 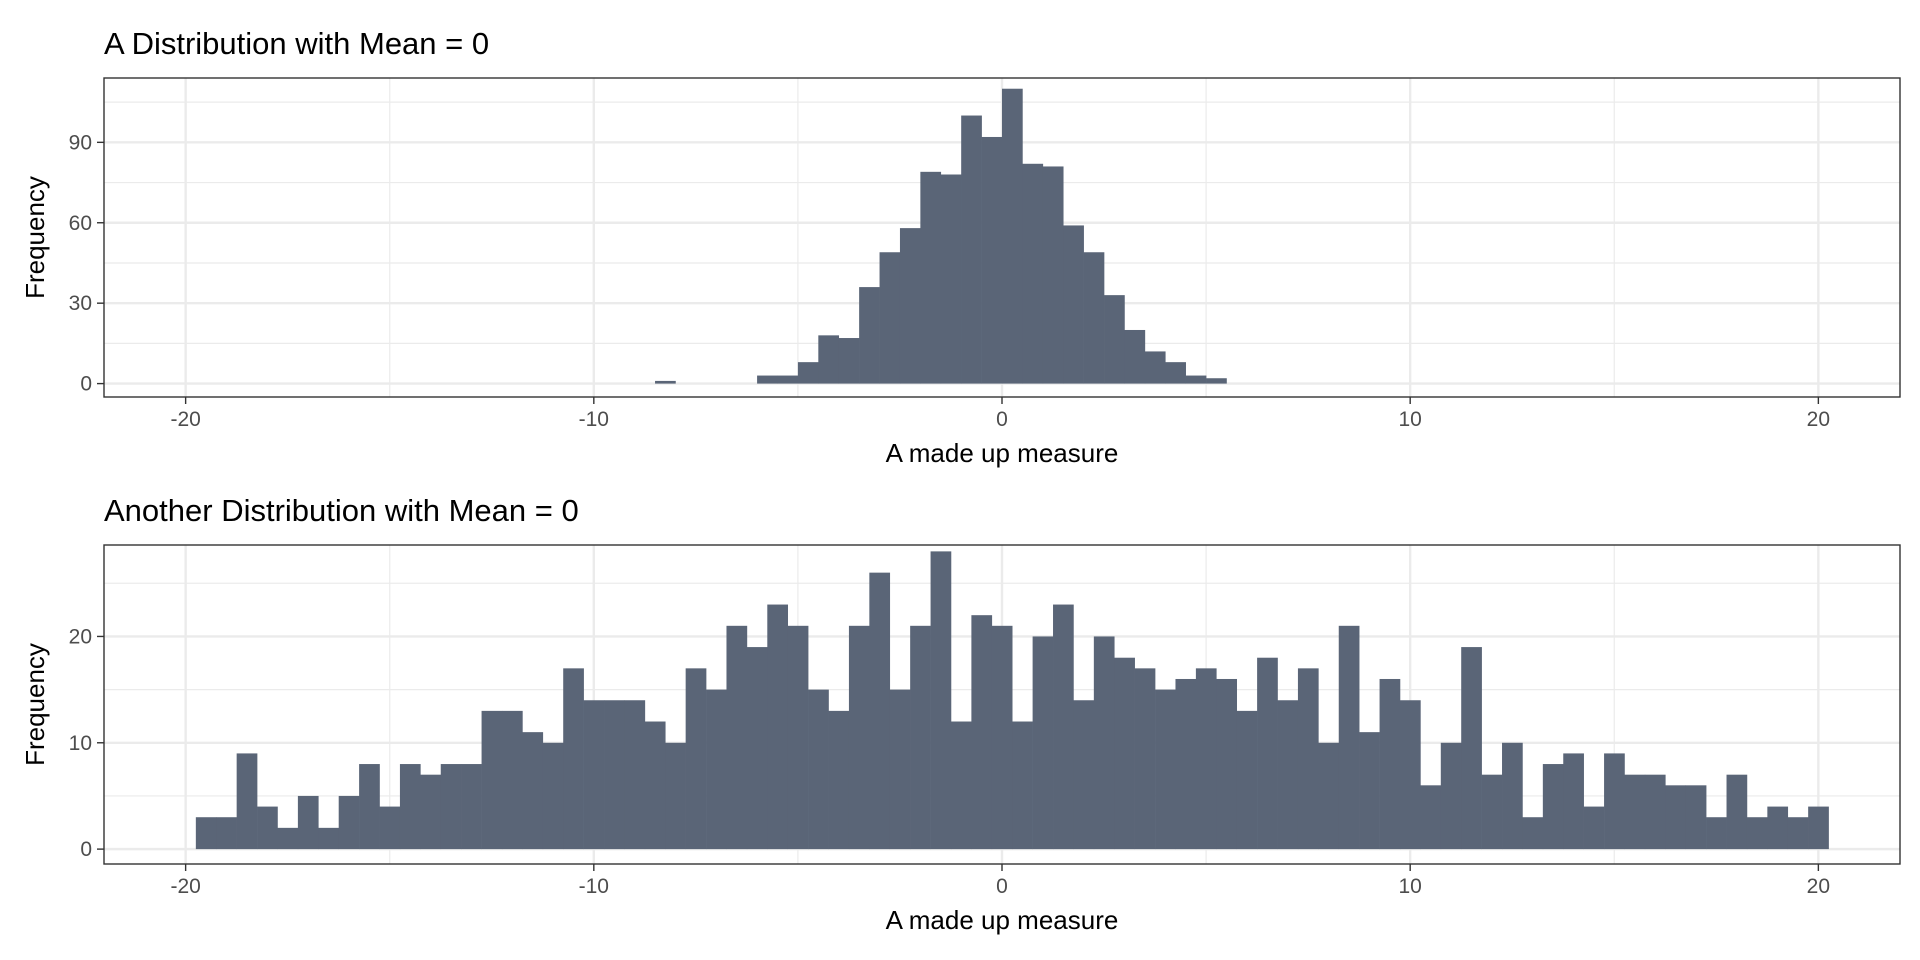 What do you see at coordinates (185, 419) in the screenshot?
I see `x-tick-label: -20` at bounding box center [185, 419].